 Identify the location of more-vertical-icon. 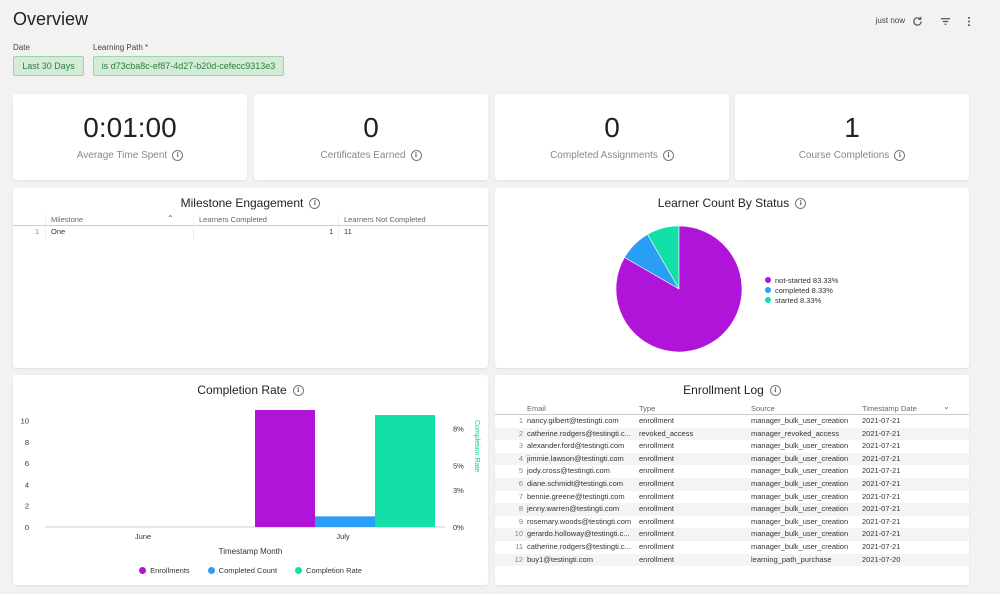
(969, 21).